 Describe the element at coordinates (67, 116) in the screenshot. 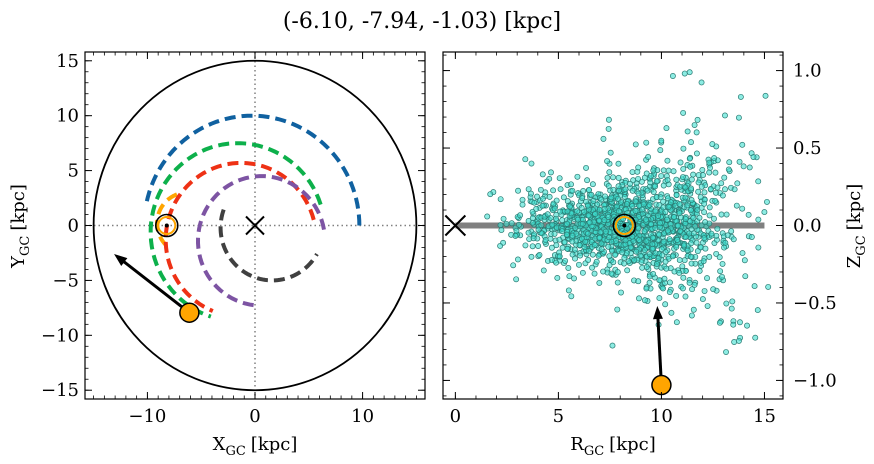

I see `y-tick-label: 10` at that location.